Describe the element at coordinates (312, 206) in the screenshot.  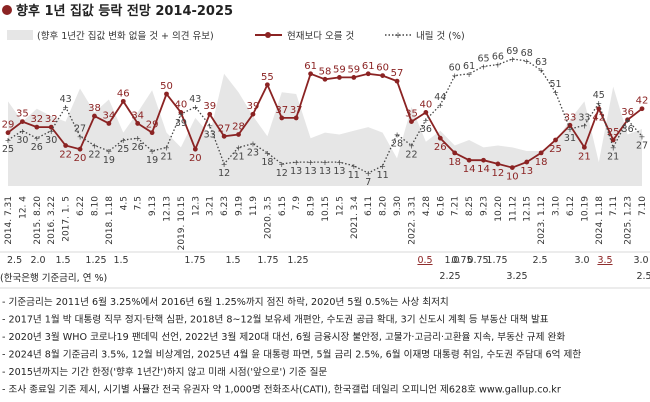
I see `x-tick-label: 8.19` at that location.